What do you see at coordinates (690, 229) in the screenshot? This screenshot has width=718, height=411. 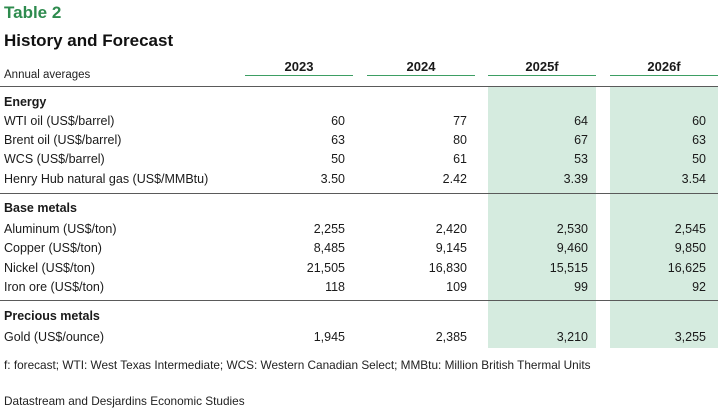 I see `cell-2026f: 2,545` at bounding box center [690, 229].